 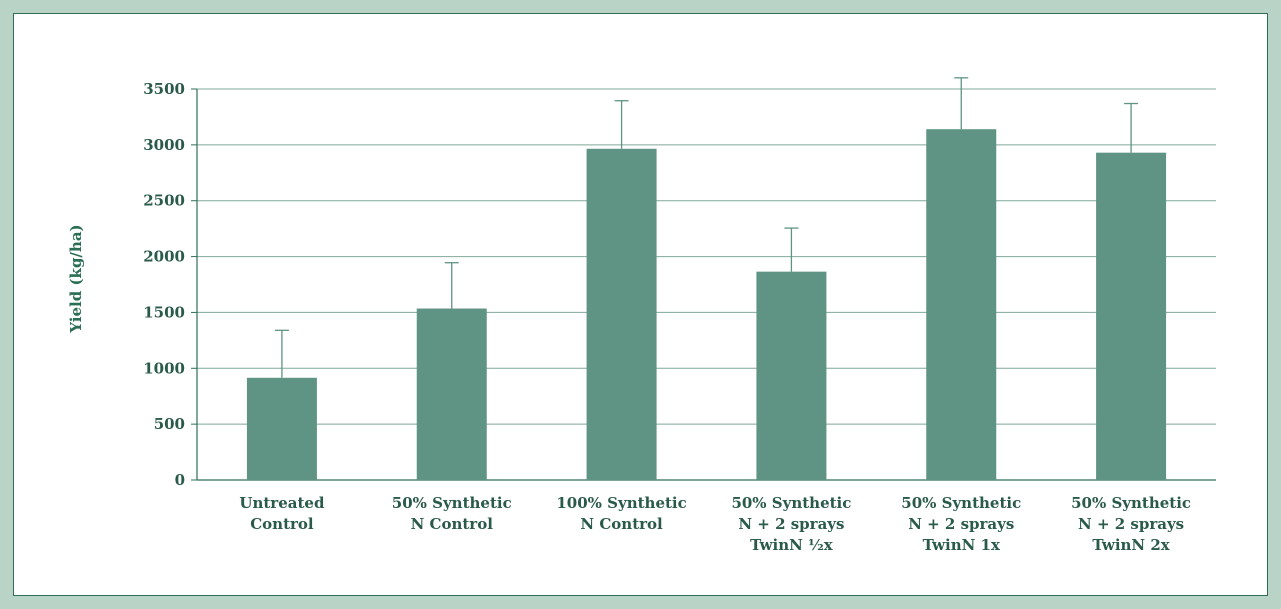 I want to click on x-tick-label: Untreated Control, so click(x=282, y=513).